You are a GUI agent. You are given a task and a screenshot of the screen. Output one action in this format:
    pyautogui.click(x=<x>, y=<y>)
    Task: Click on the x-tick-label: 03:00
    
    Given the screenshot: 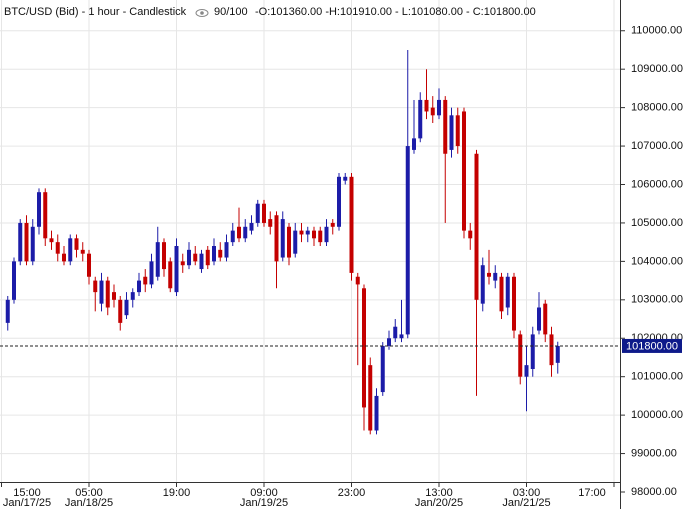 What is the action you would take?
    pyautogui.click(x=527, y=493)
    